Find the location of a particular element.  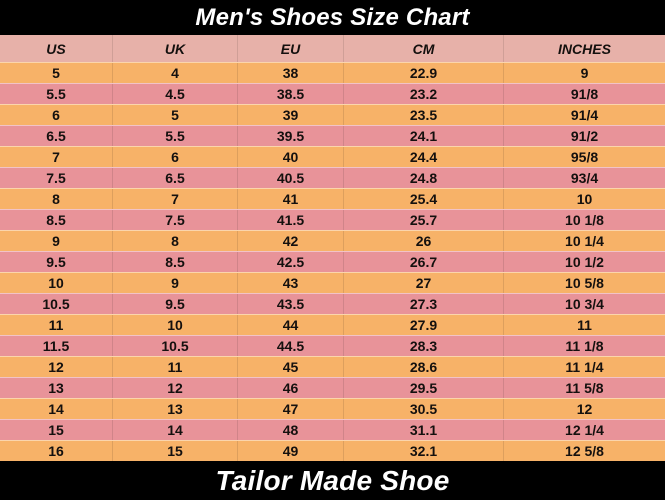

column-header-row: US UK EU CM INCHES is located at coordinates (332, 48).